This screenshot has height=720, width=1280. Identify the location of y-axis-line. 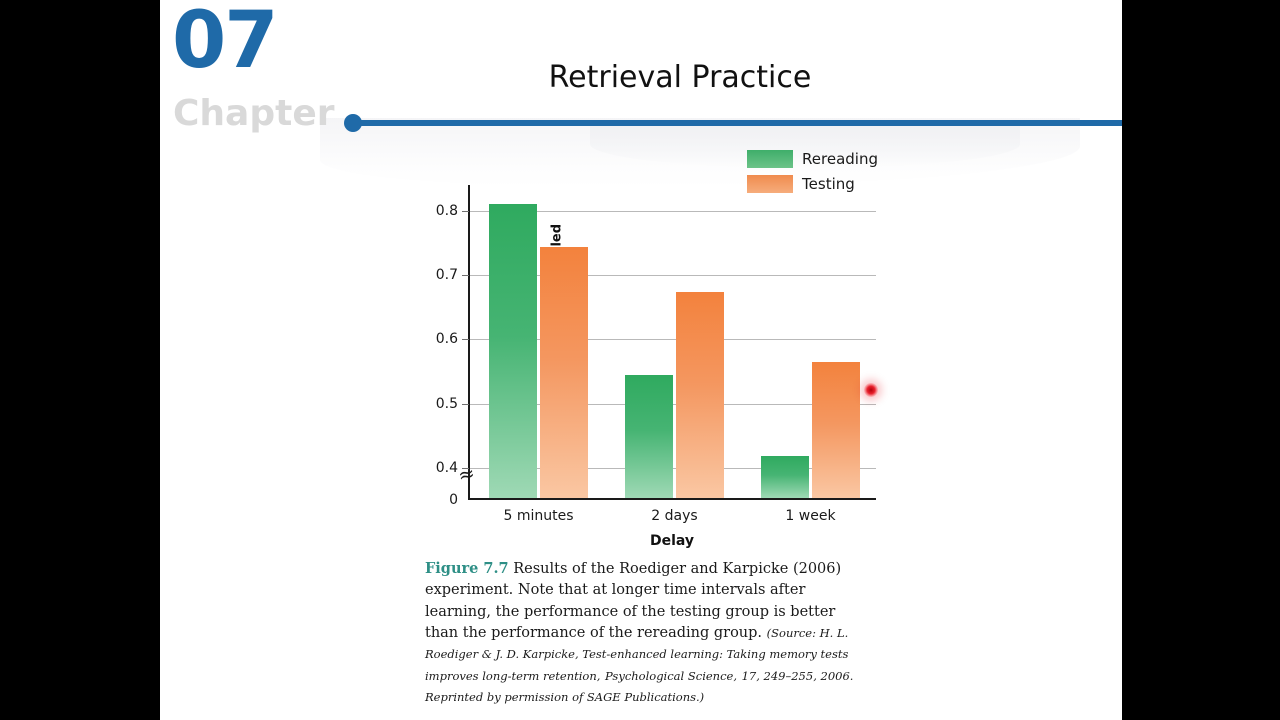
(469, 342).